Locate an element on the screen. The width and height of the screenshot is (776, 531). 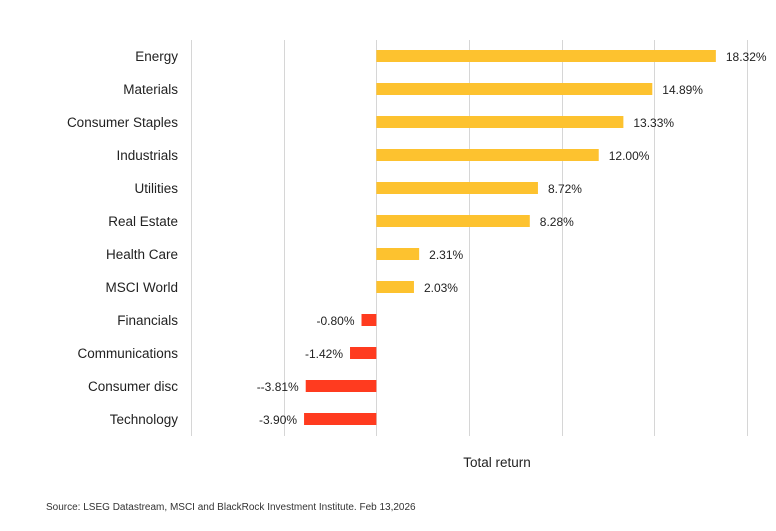
category-label: Real Estate is located at coordinates (143, 221).